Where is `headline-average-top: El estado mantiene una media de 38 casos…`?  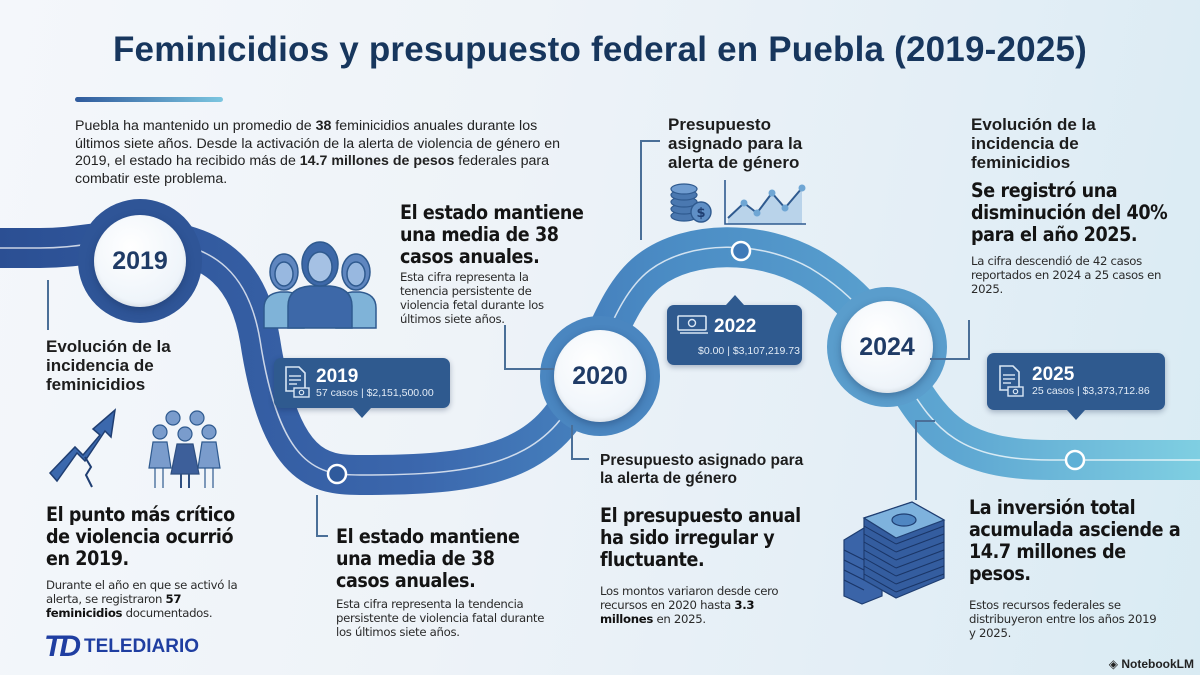 headline-average-top: El estado mantiene una media de 38 casos… is located at coordinates (492, 234).